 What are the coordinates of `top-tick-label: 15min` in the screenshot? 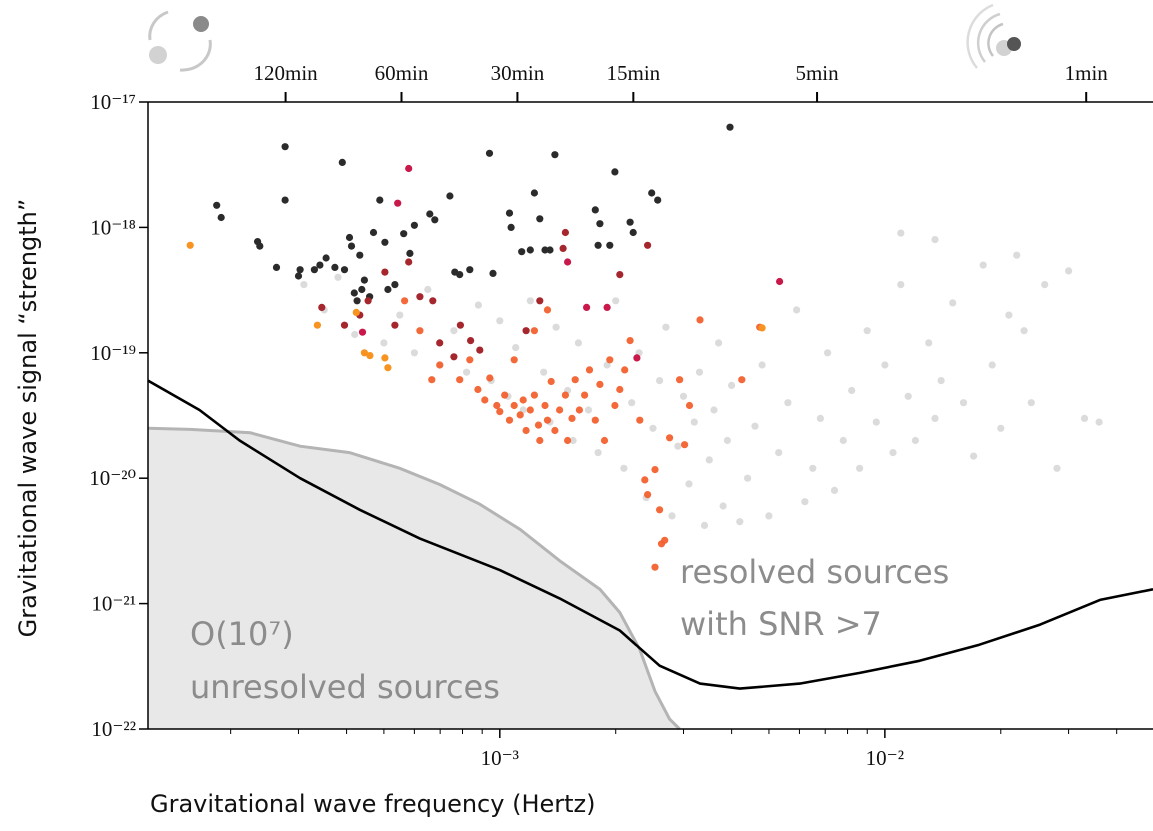 It's located at (634, 73).